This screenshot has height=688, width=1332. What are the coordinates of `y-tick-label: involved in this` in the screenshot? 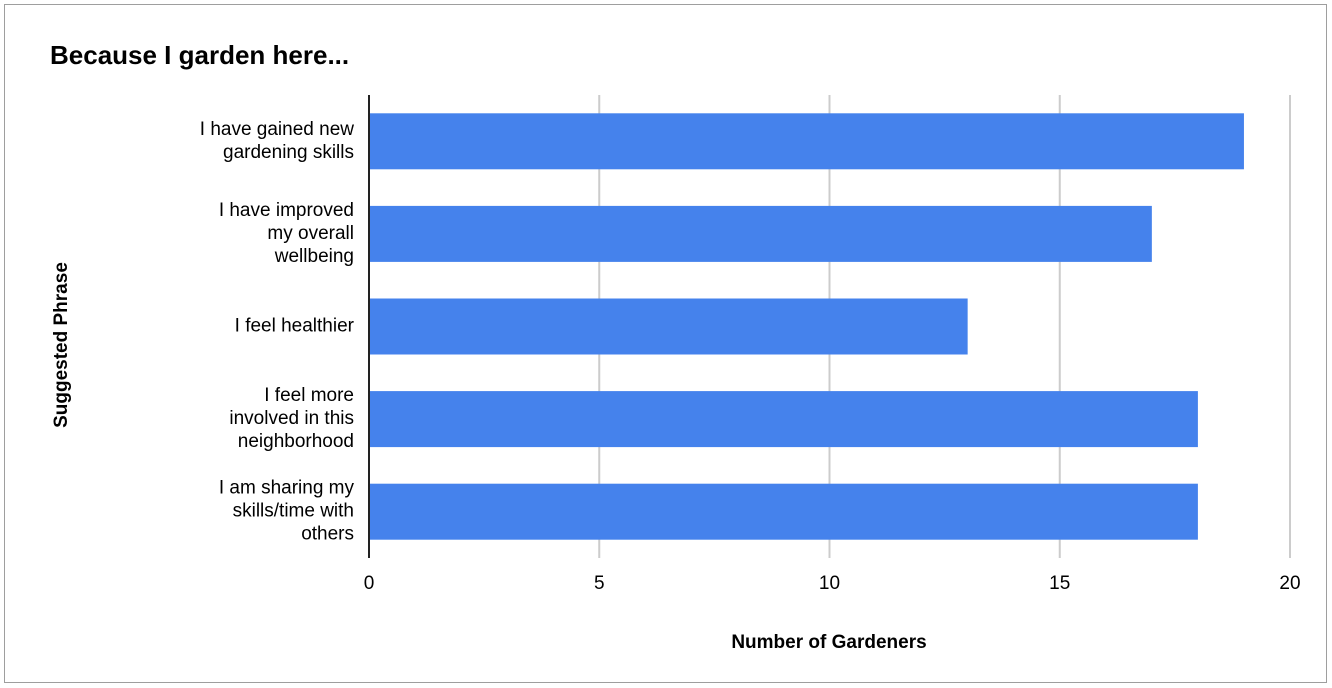 It's located at (291, 418).